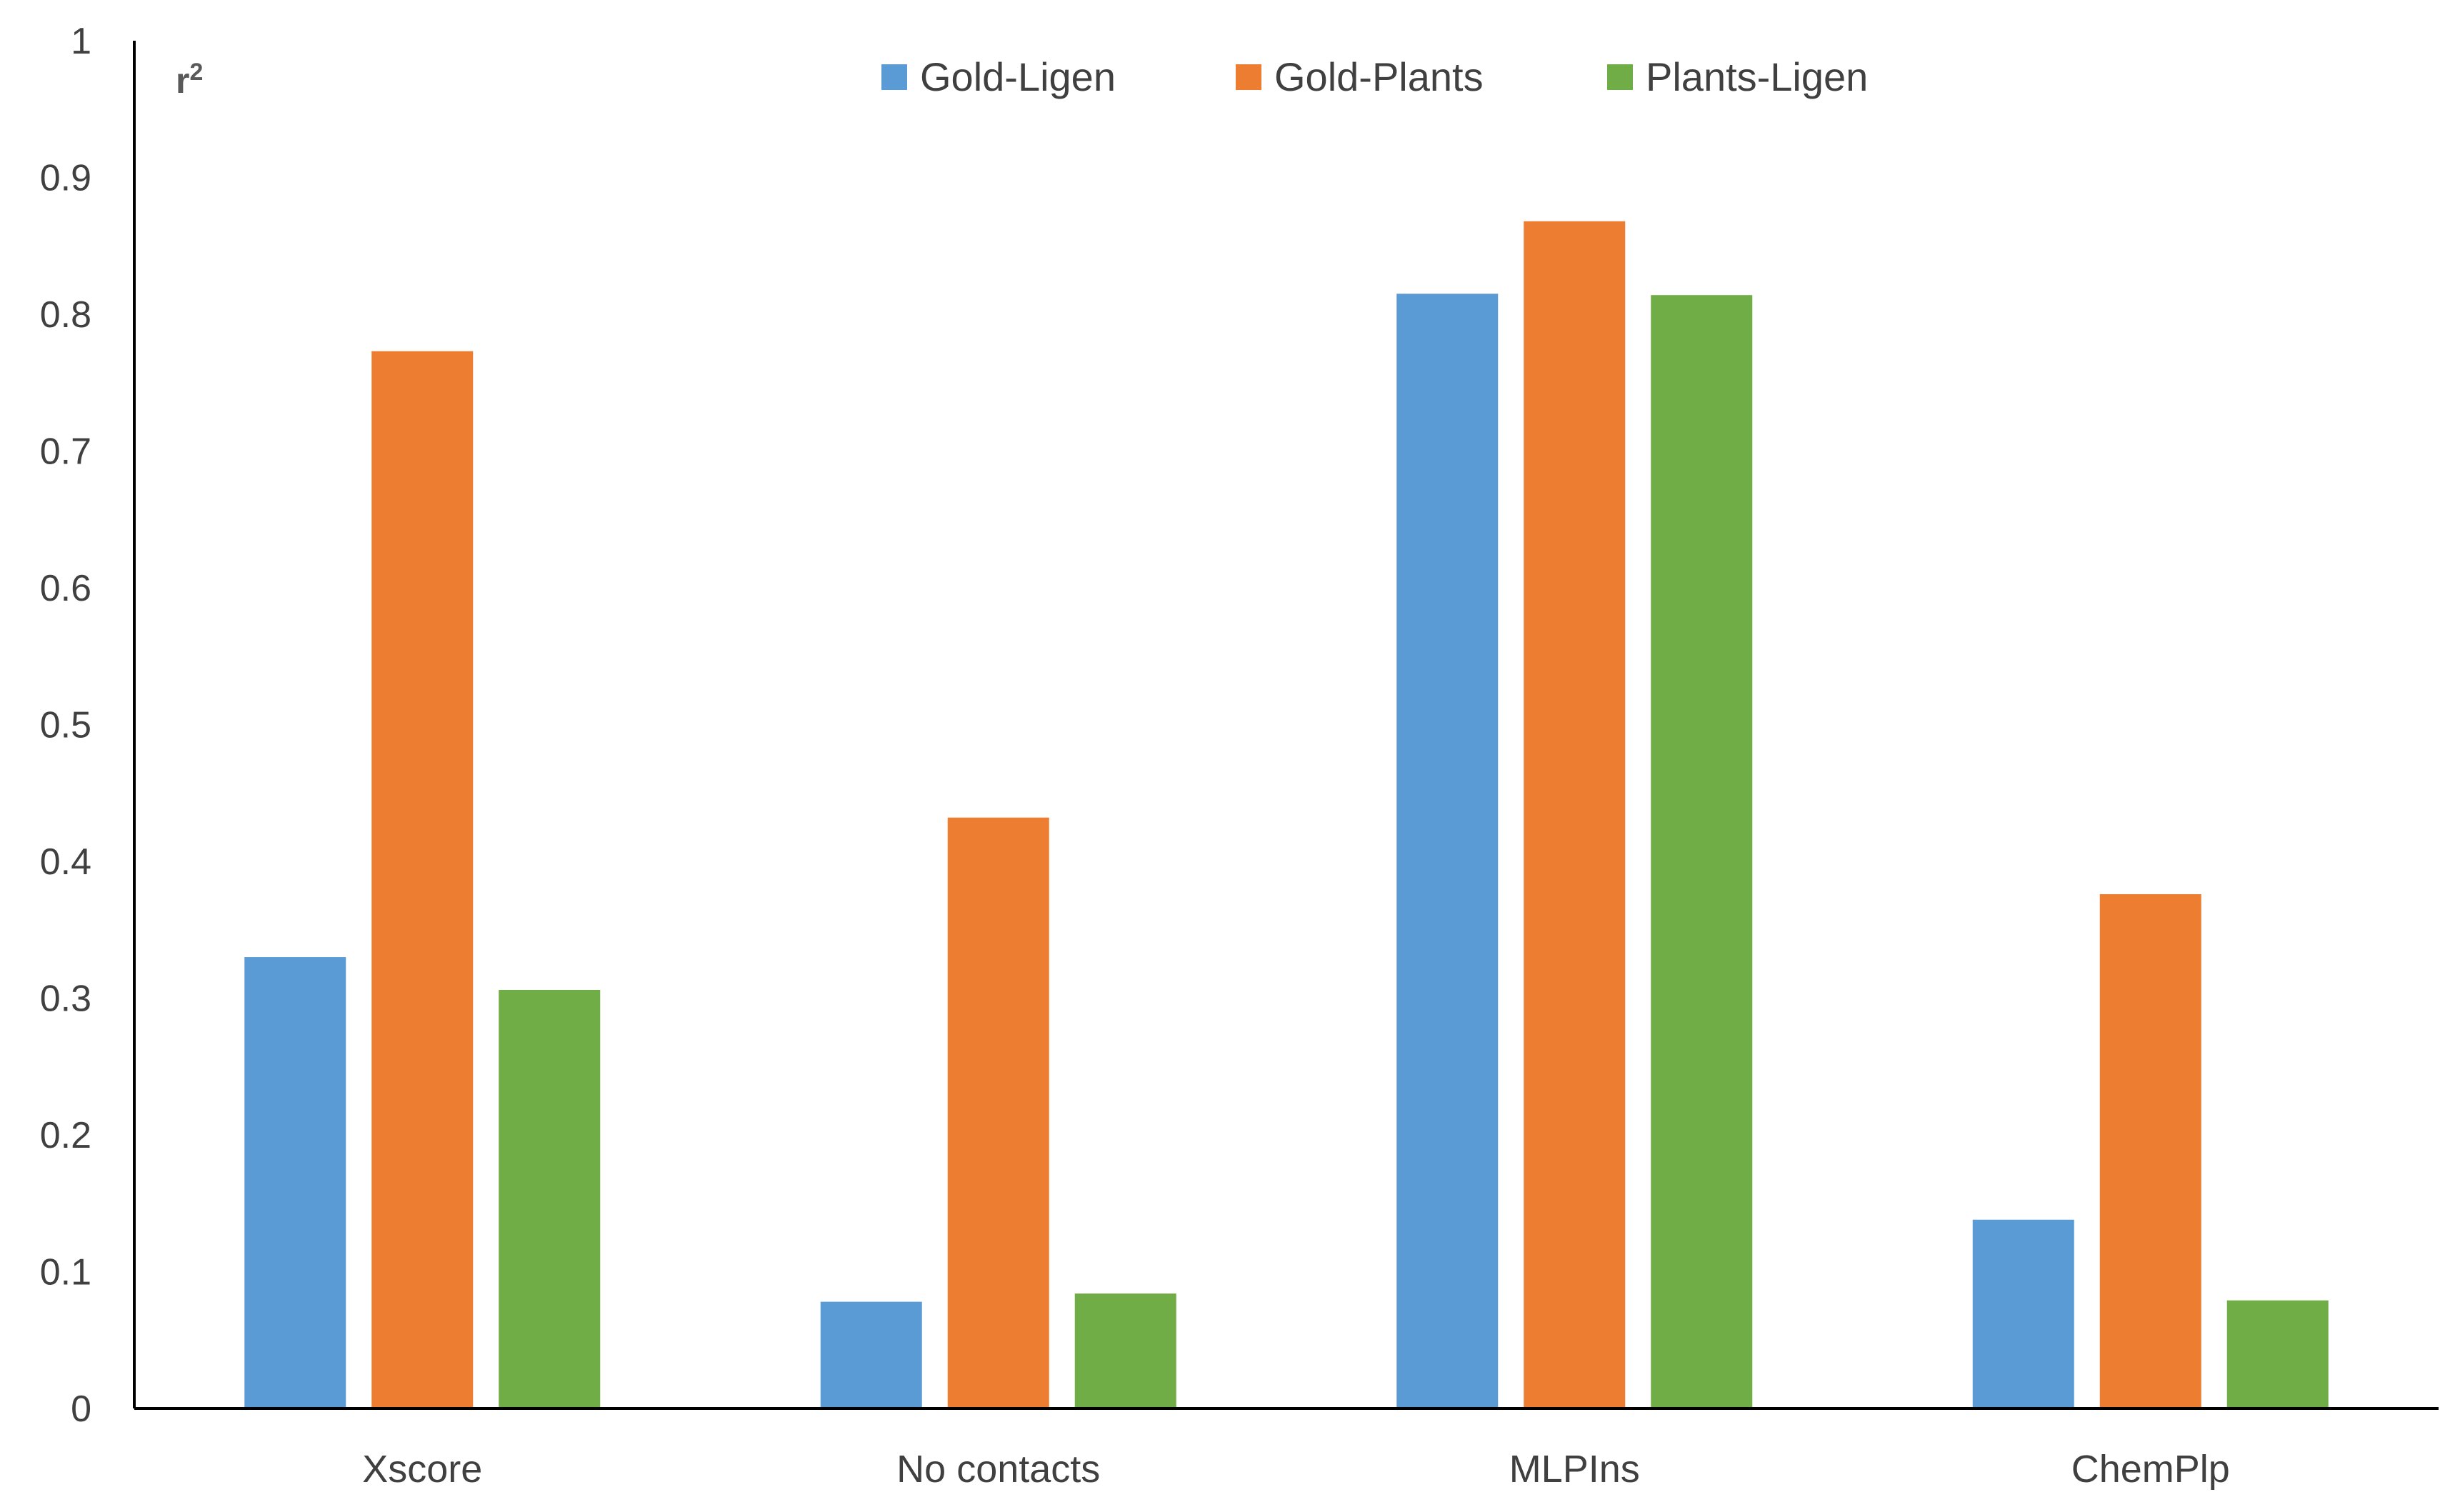 The width and height of the screenshot is (2460, 1512). What do you see at coordinates (65, 862) in the screenshot?
I see `y-tick-label: 0.4` at bounding box center [65, 862].